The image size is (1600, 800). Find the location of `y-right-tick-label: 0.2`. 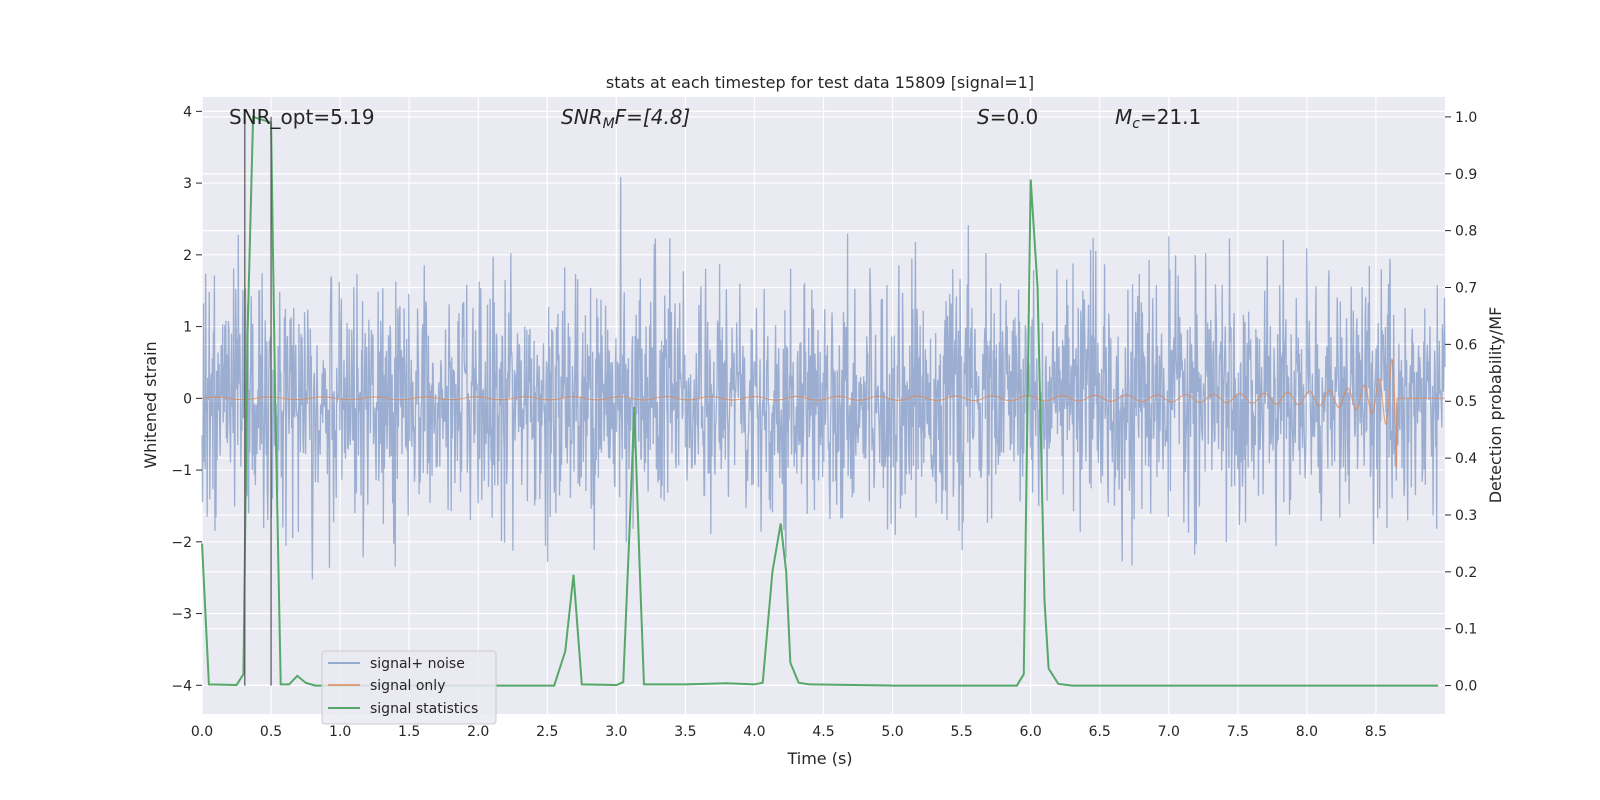

y-right-tick-label: 0.2 is located at coordinates (1466, 573).